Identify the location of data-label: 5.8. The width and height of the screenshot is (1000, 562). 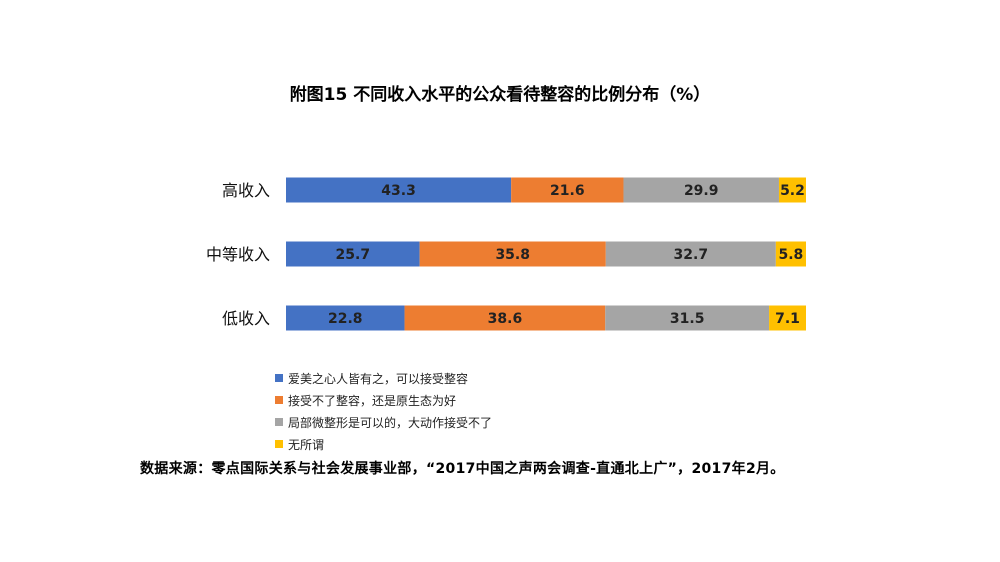
(791, 255).